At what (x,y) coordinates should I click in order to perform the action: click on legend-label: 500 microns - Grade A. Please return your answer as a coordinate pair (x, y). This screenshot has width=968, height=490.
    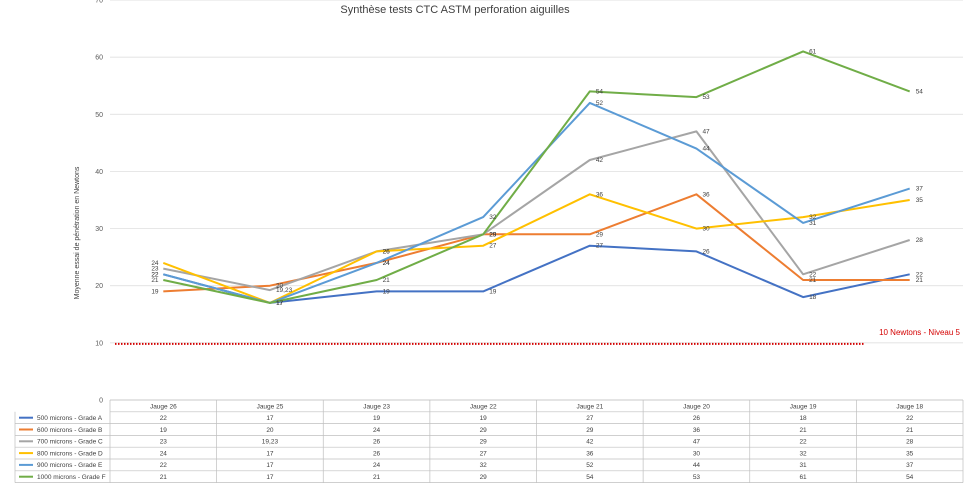
    Looking at the image, I should click on (70, 418).